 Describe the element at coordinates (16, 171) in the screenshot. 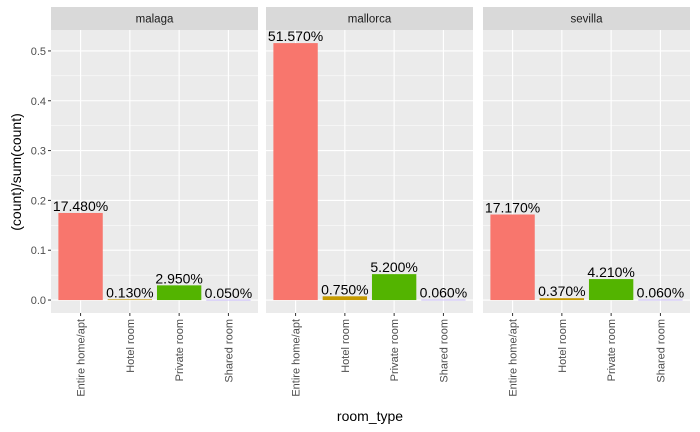

I see `y-axis-title: (count)/sum(count)` at that location.